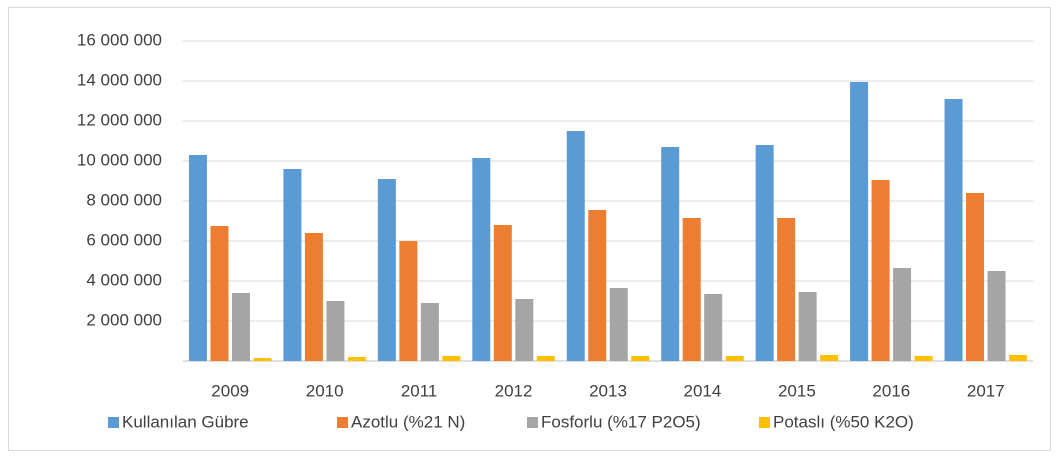 This screenshot has height=463, width=1061. What do you see at coordinates (891, 390) in the screenshot?
I see `x-tick-label: 2016` at bounding box center [891, 390].